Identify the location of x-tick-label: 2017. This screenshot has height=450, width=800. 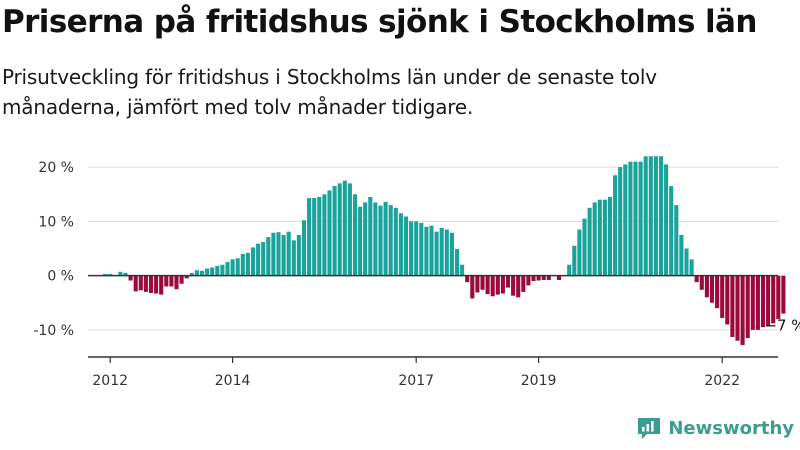
(416, 381).